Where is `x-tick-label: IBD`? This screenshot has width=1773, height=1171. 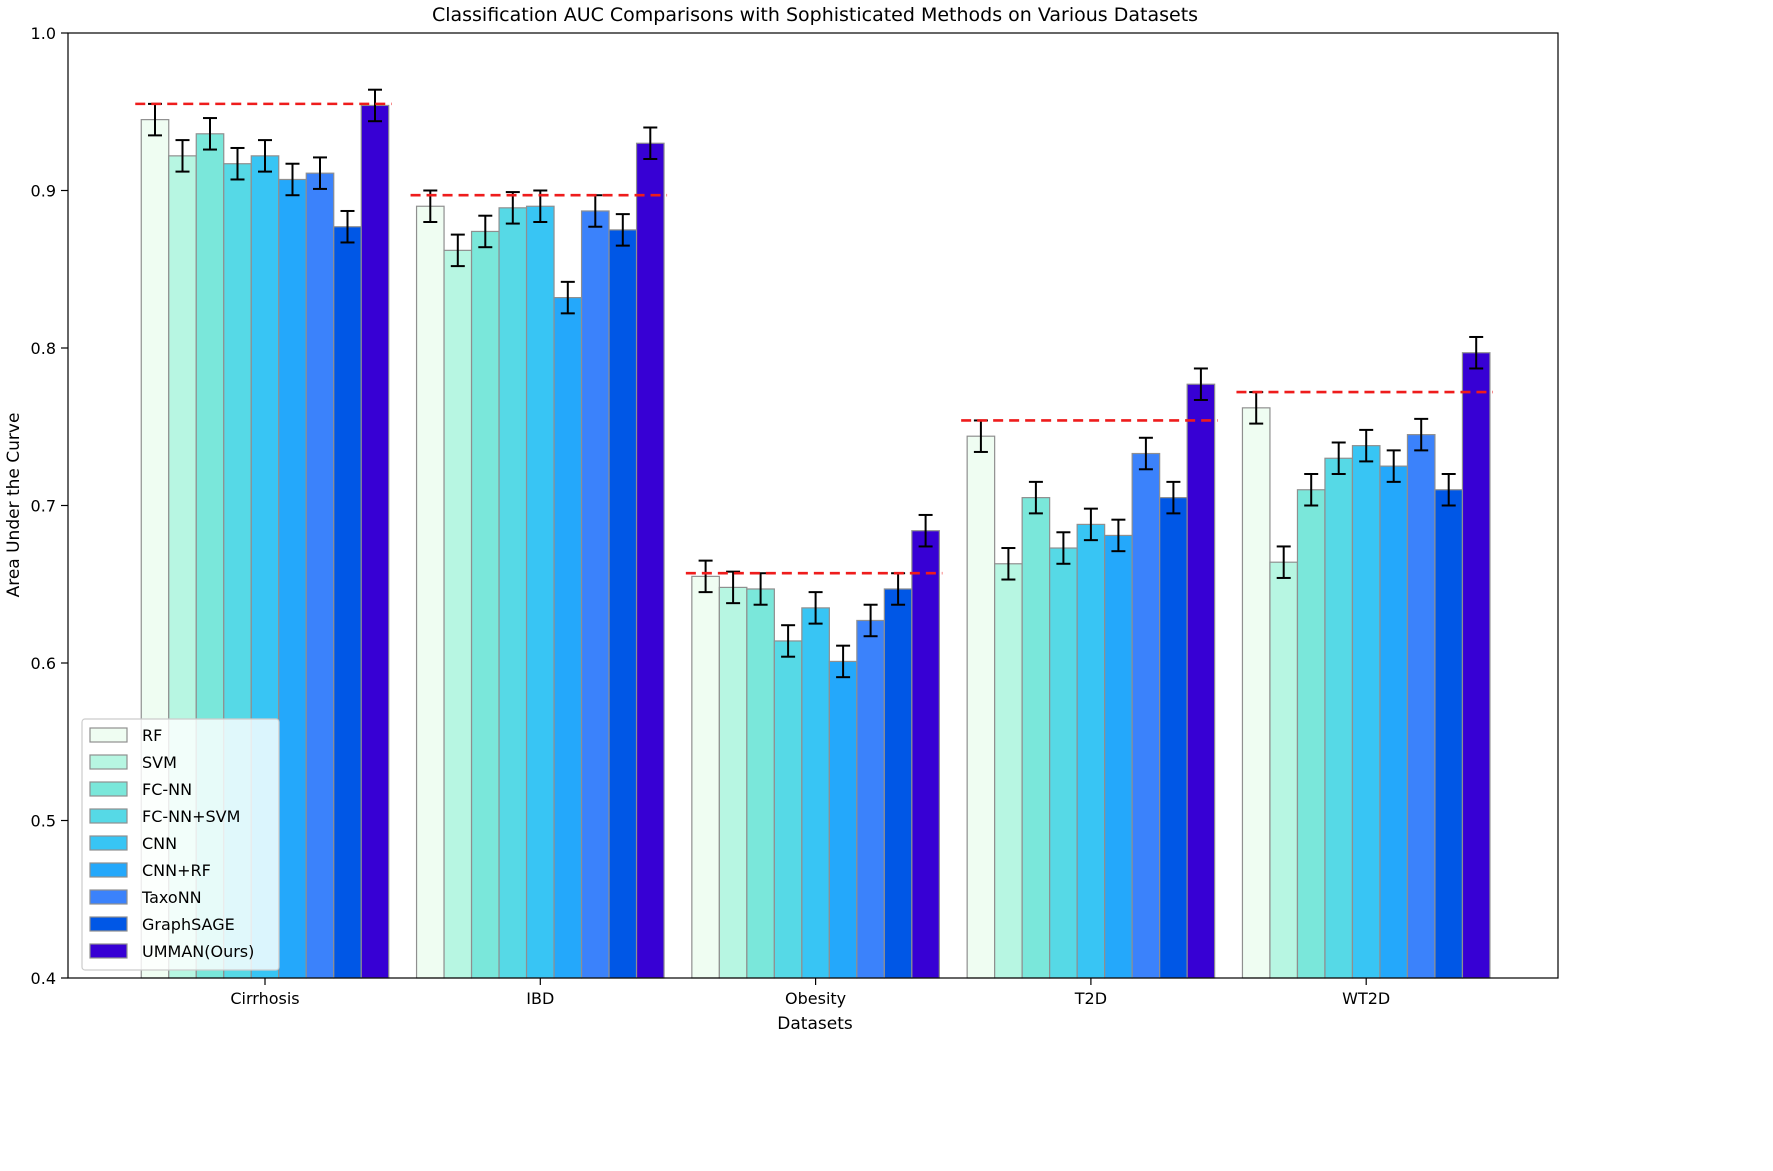
x-tick-label: IBD is located at coordinates (540, 998).